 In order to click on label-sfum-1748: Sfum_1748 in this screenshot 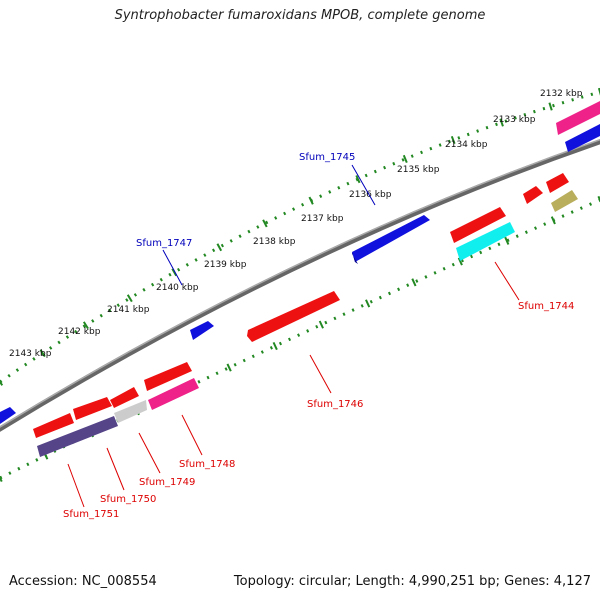, I will do `click(207, 464)`.